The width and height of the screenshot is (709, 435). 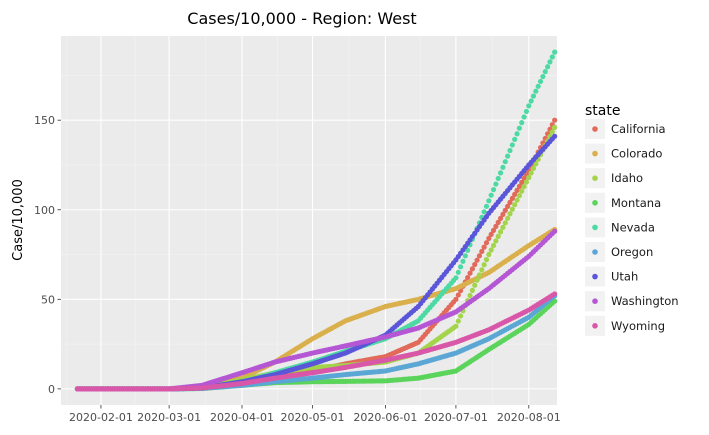 I want to click on legend-item-california: California, so click(x=625, y=129).